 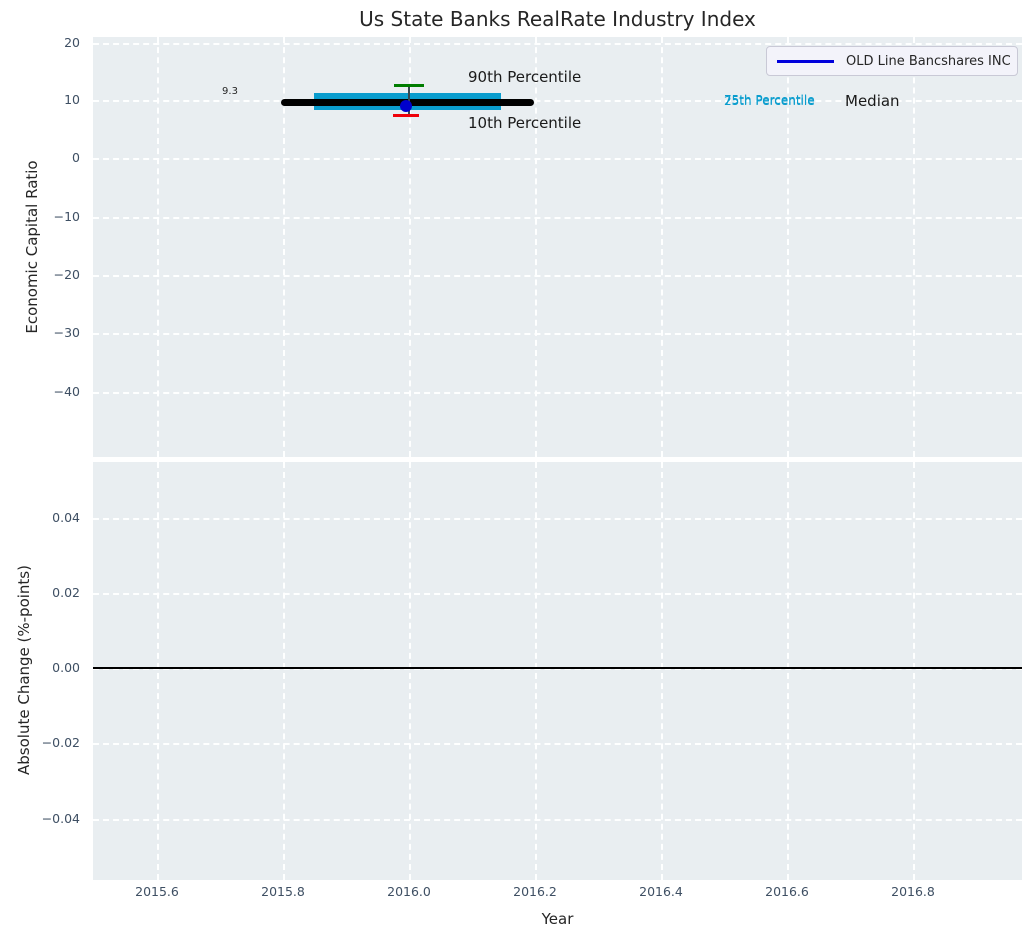 What do you see at coordinates (32, 247) in the screenshot?
I see `y-axis-label-top: Economic Capital Ratio` at bounding box center [32, 247].